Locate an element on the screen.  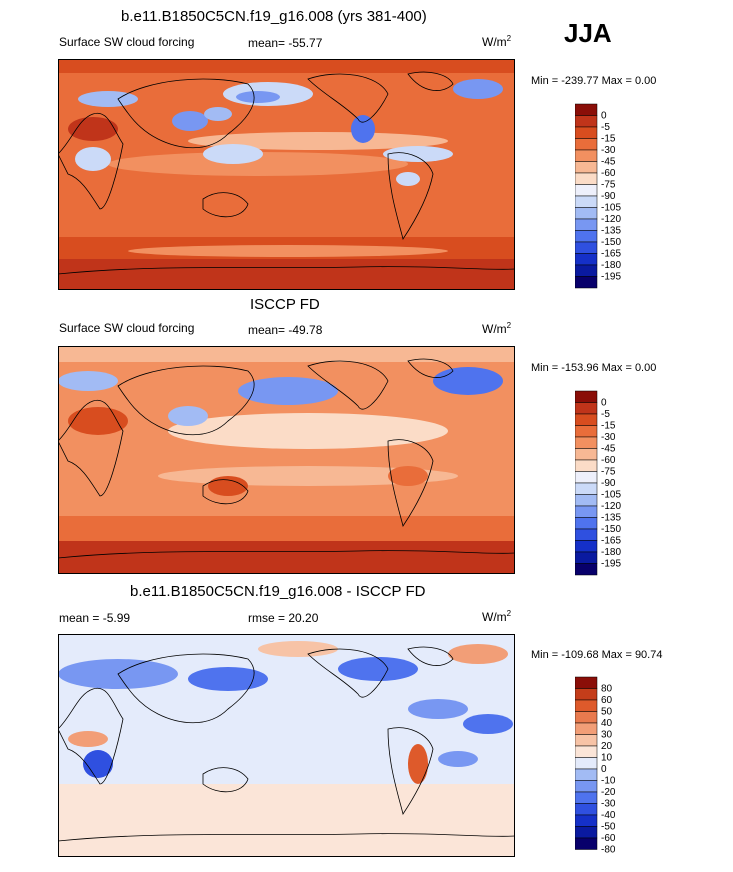
colorbar-3-label: 80 is located at coordinates (607, 689).